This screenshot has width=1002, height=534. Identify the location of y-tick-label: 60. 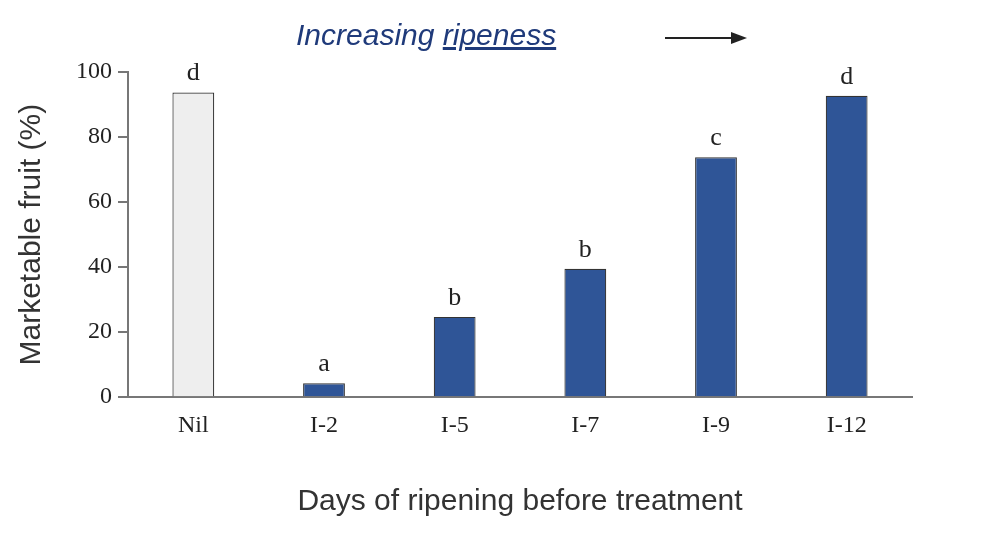
(100, 200).